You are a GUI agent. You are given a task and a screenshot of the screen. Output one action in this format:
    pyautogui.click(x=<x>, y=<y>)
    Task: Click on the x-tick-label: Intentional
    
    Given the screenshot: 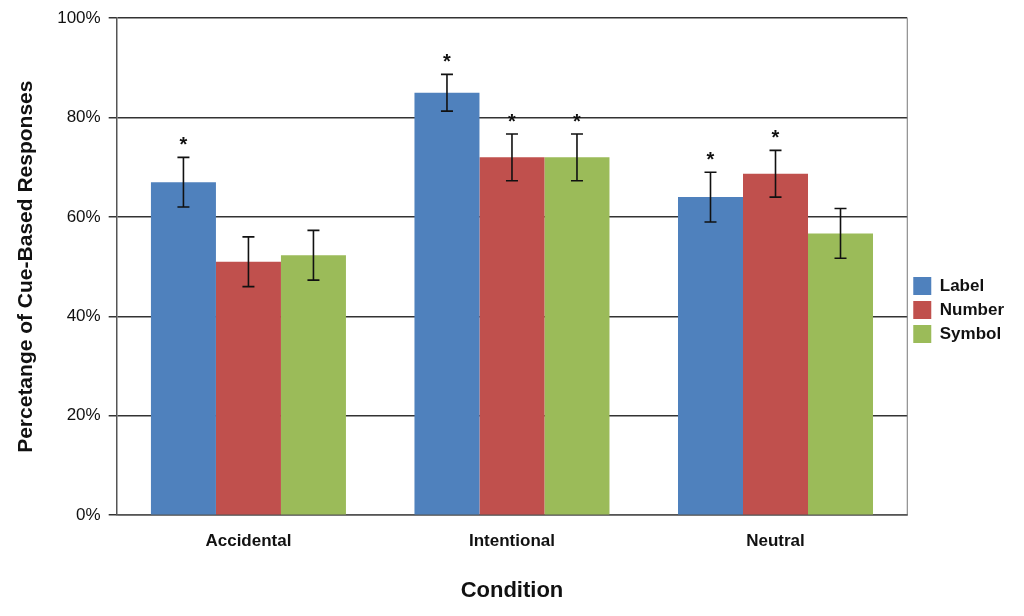 What is the action you would take?
    pyautogui.click(x=512, y=541)
    